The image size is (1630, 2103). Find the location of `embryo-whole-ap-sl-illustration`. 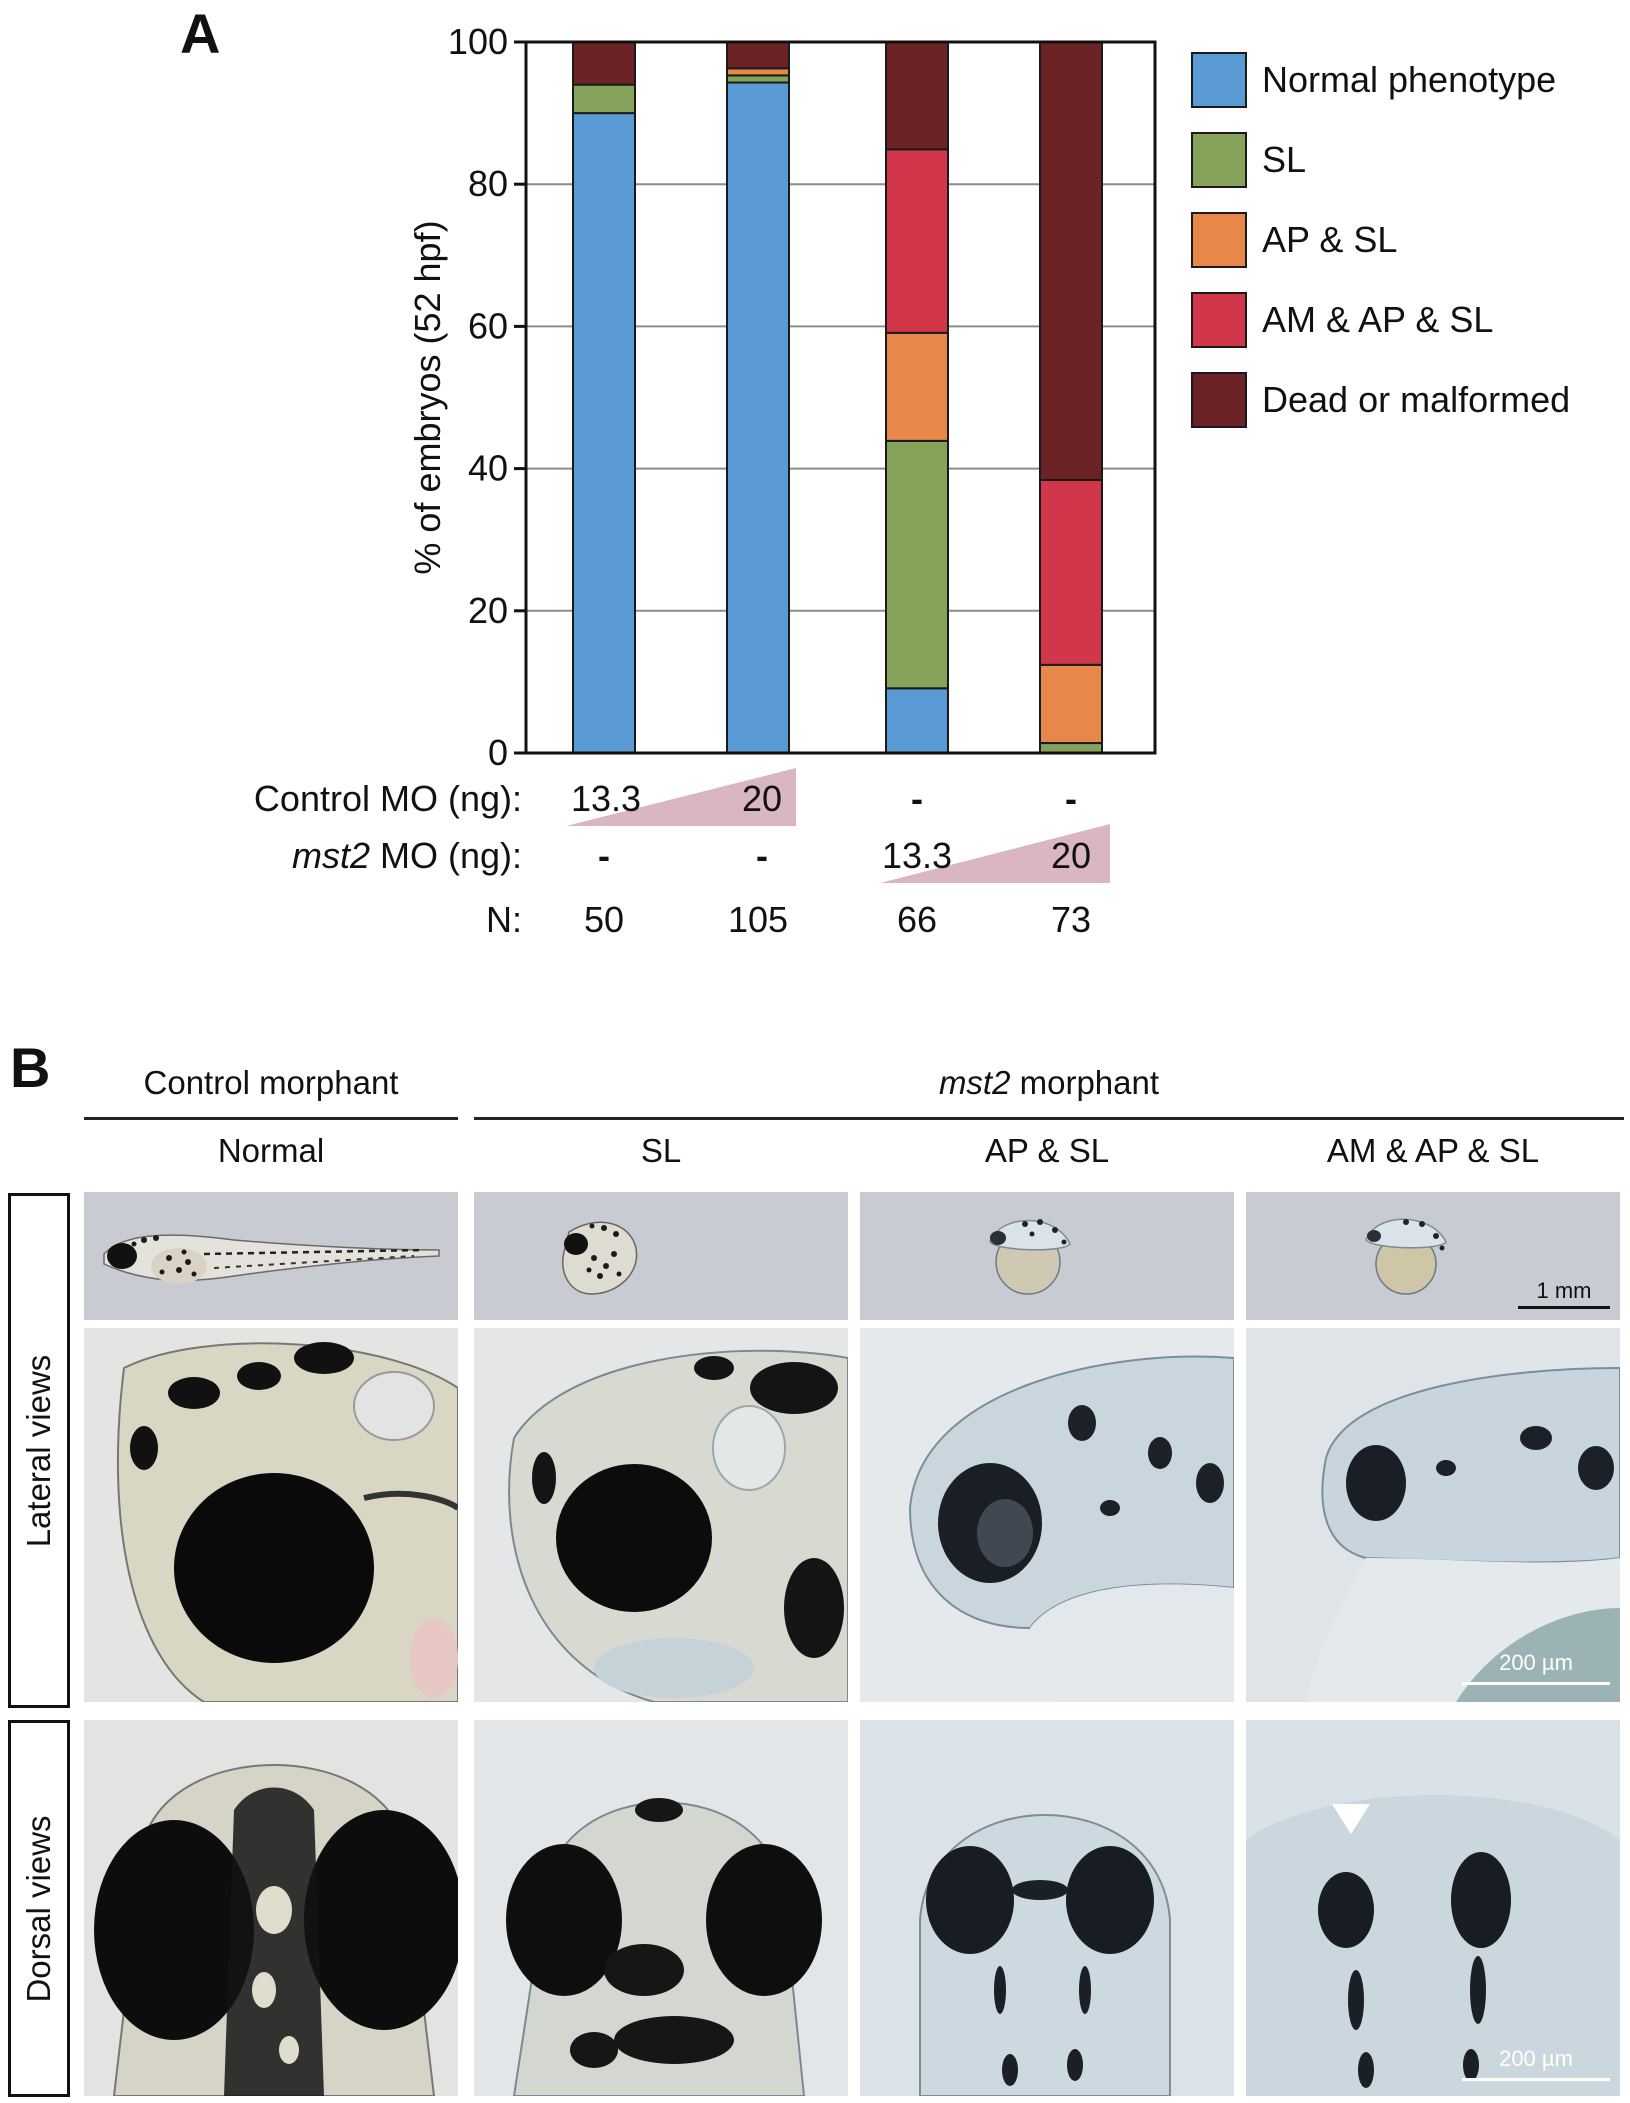

embryo-whole-ap-sl-illustration is located at coordinates (1030, 1257).